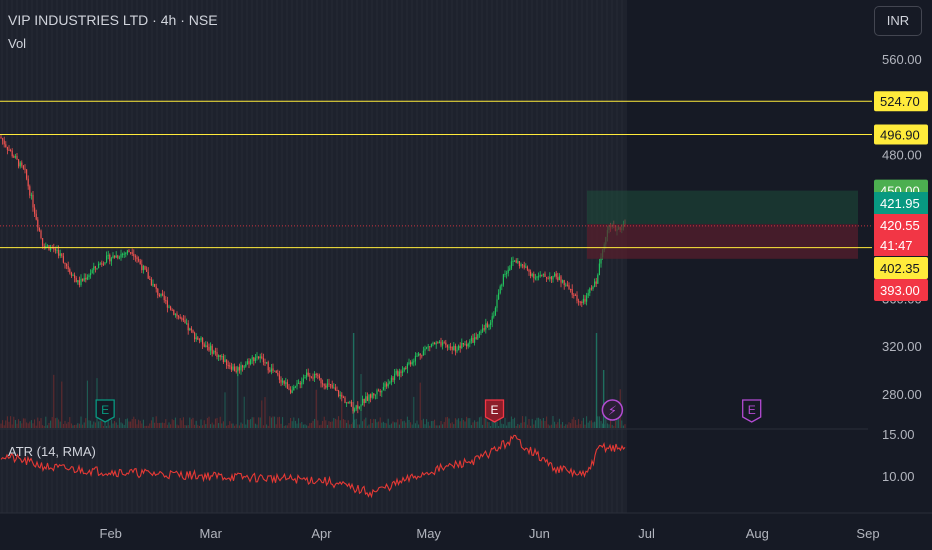 The width and height of the screenshot is (932, 550). What do you see at coordinates (52, 451) in the screenshot?
I see `atr-indicator-label: ATR (14, RMA)` at bounding box center [52, 451].